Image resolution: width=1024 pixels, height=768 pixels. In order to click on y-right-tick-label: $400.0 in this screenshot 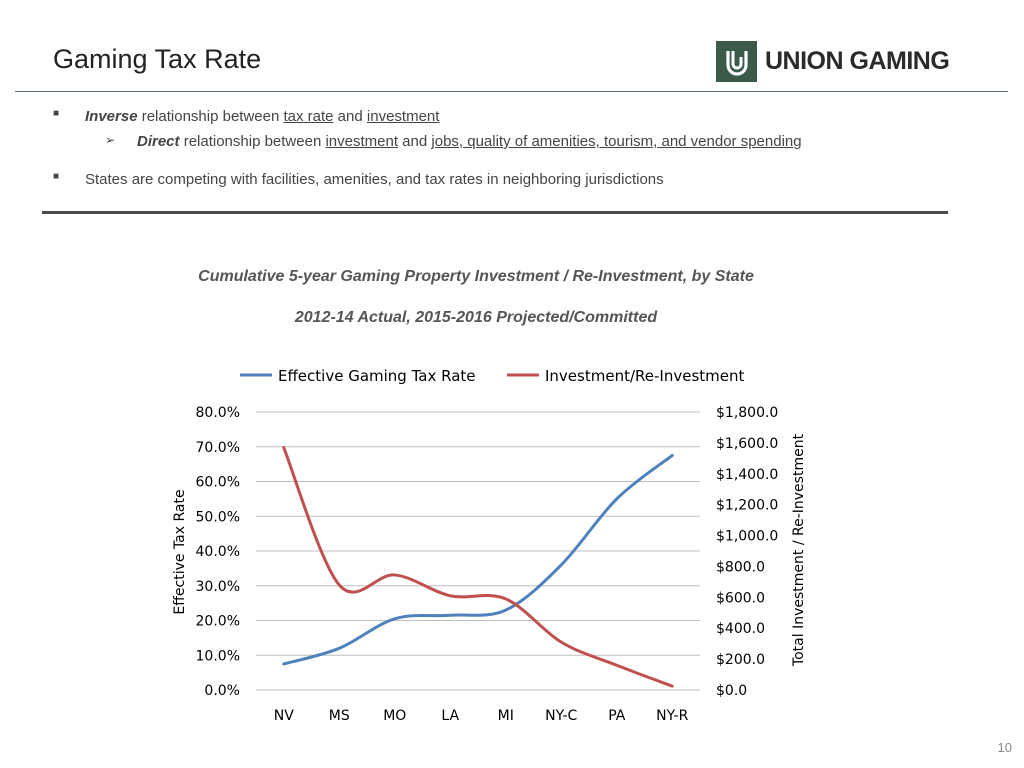, I will do `click(740, 629)`.